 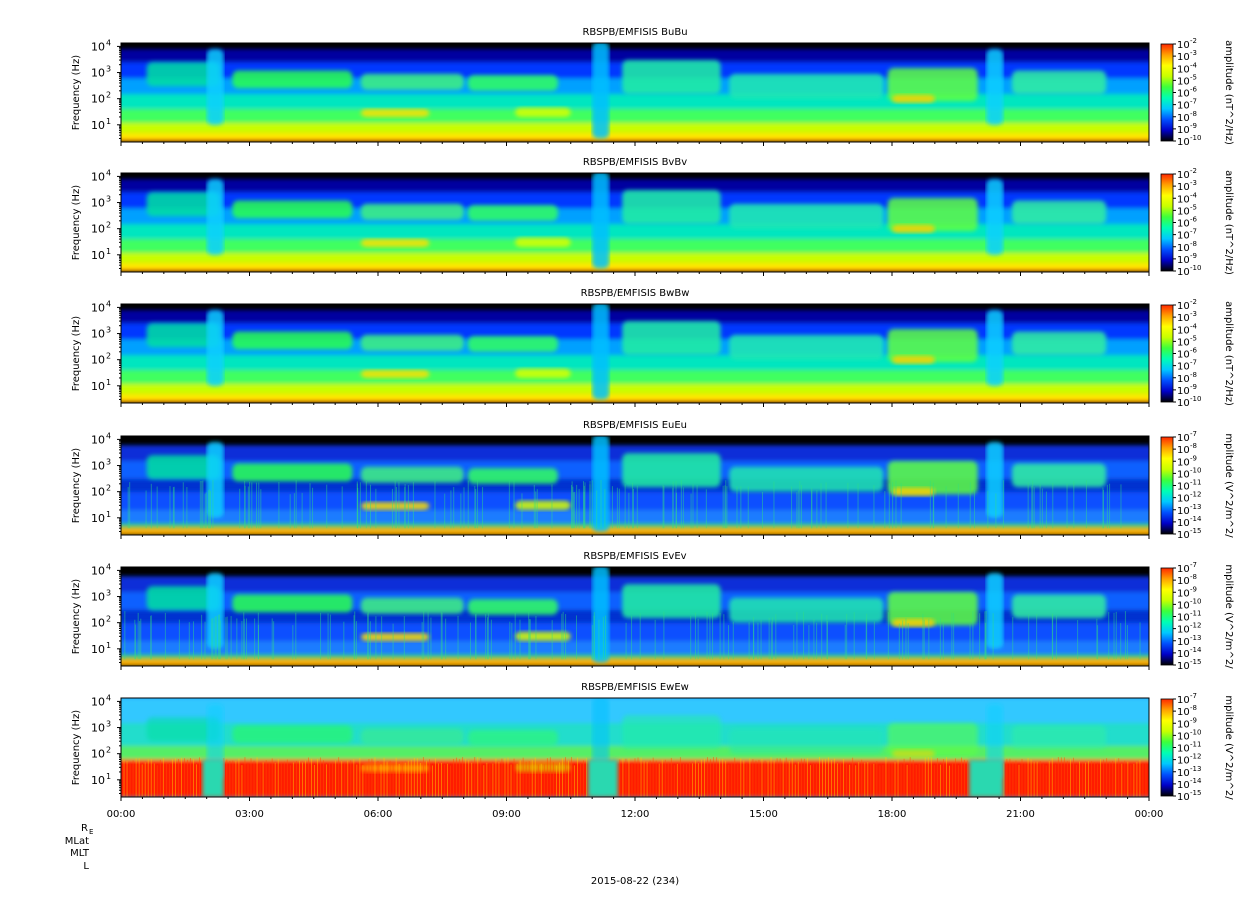 I want to click on y-tick-exponent: 1, so click(x=108, y=251).